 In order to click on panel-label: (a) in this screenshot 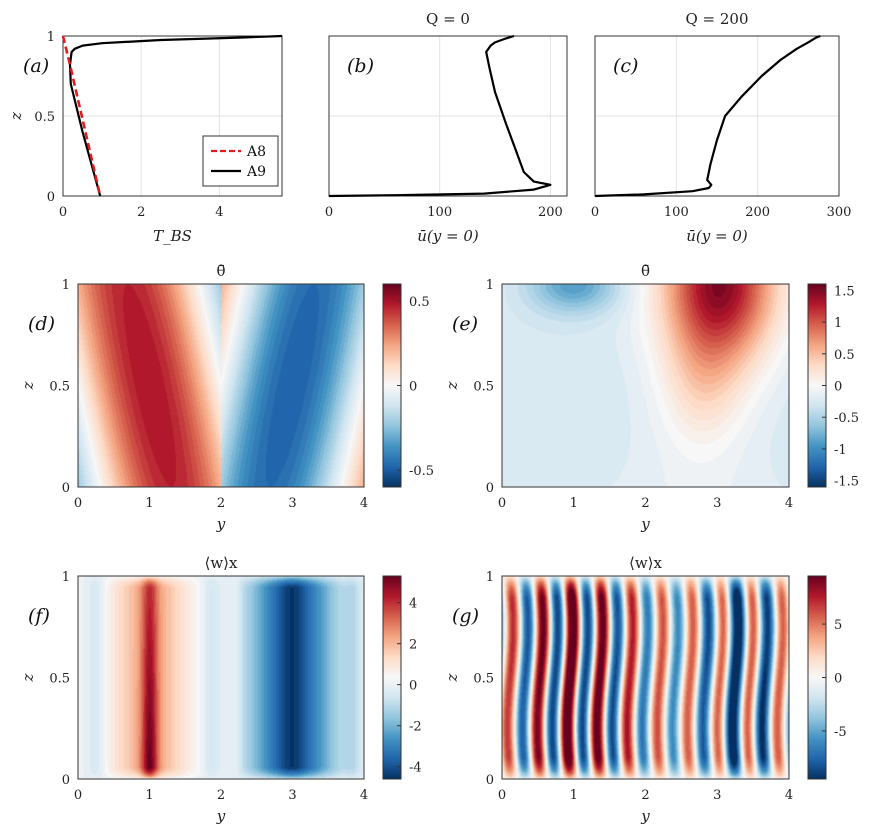, I will do `click(36, 66)`.